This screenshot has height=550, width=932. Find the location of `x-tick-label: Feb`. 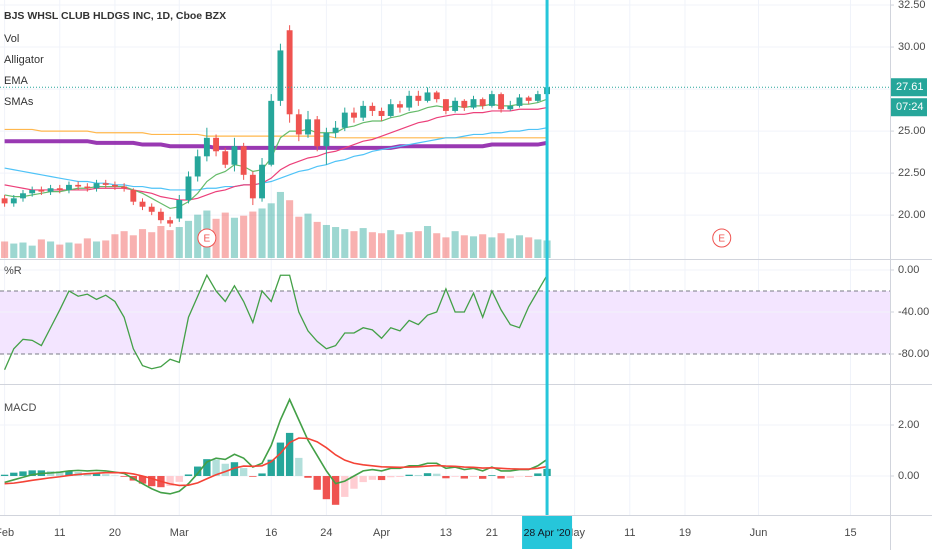

x-tick-label: Feb is located at coordinates (7, 533).